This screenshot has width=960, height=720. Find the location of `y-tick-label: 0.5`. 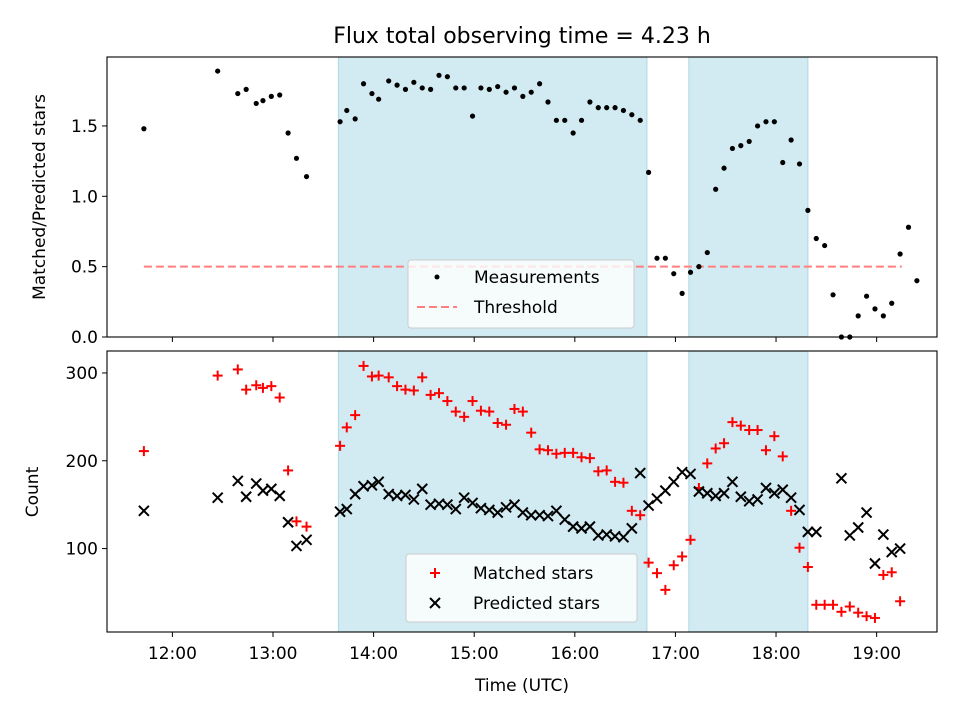

y-tick-label: 0.5 is located at coordinates (84, 268).